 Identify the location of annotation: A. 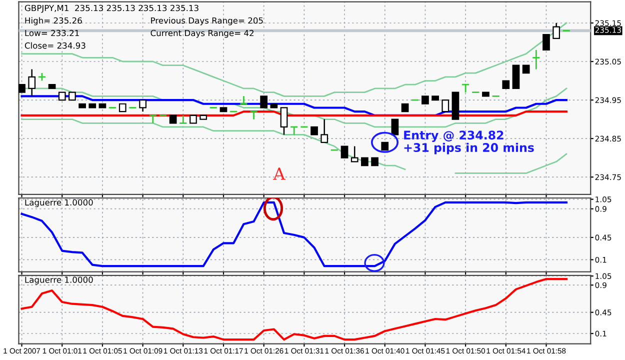
(279, 174).